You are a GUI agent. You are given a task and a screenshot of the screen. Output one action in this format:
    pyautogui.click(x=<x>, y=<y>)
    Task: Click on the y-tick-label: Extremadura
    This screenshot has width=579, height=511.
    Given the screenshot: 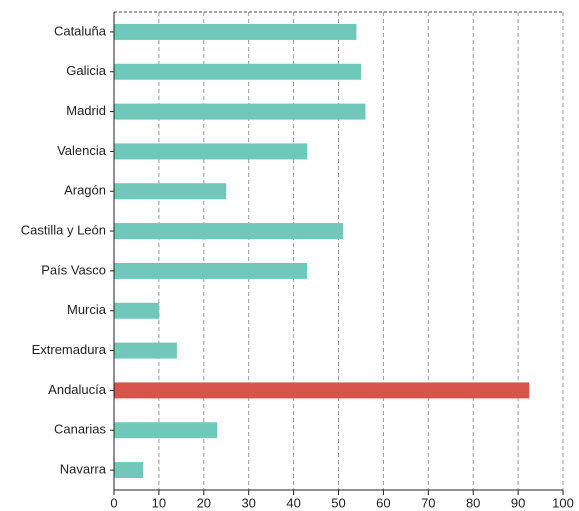 What is the action you would take?
    pyautogui.click(x=69, y=349)
    